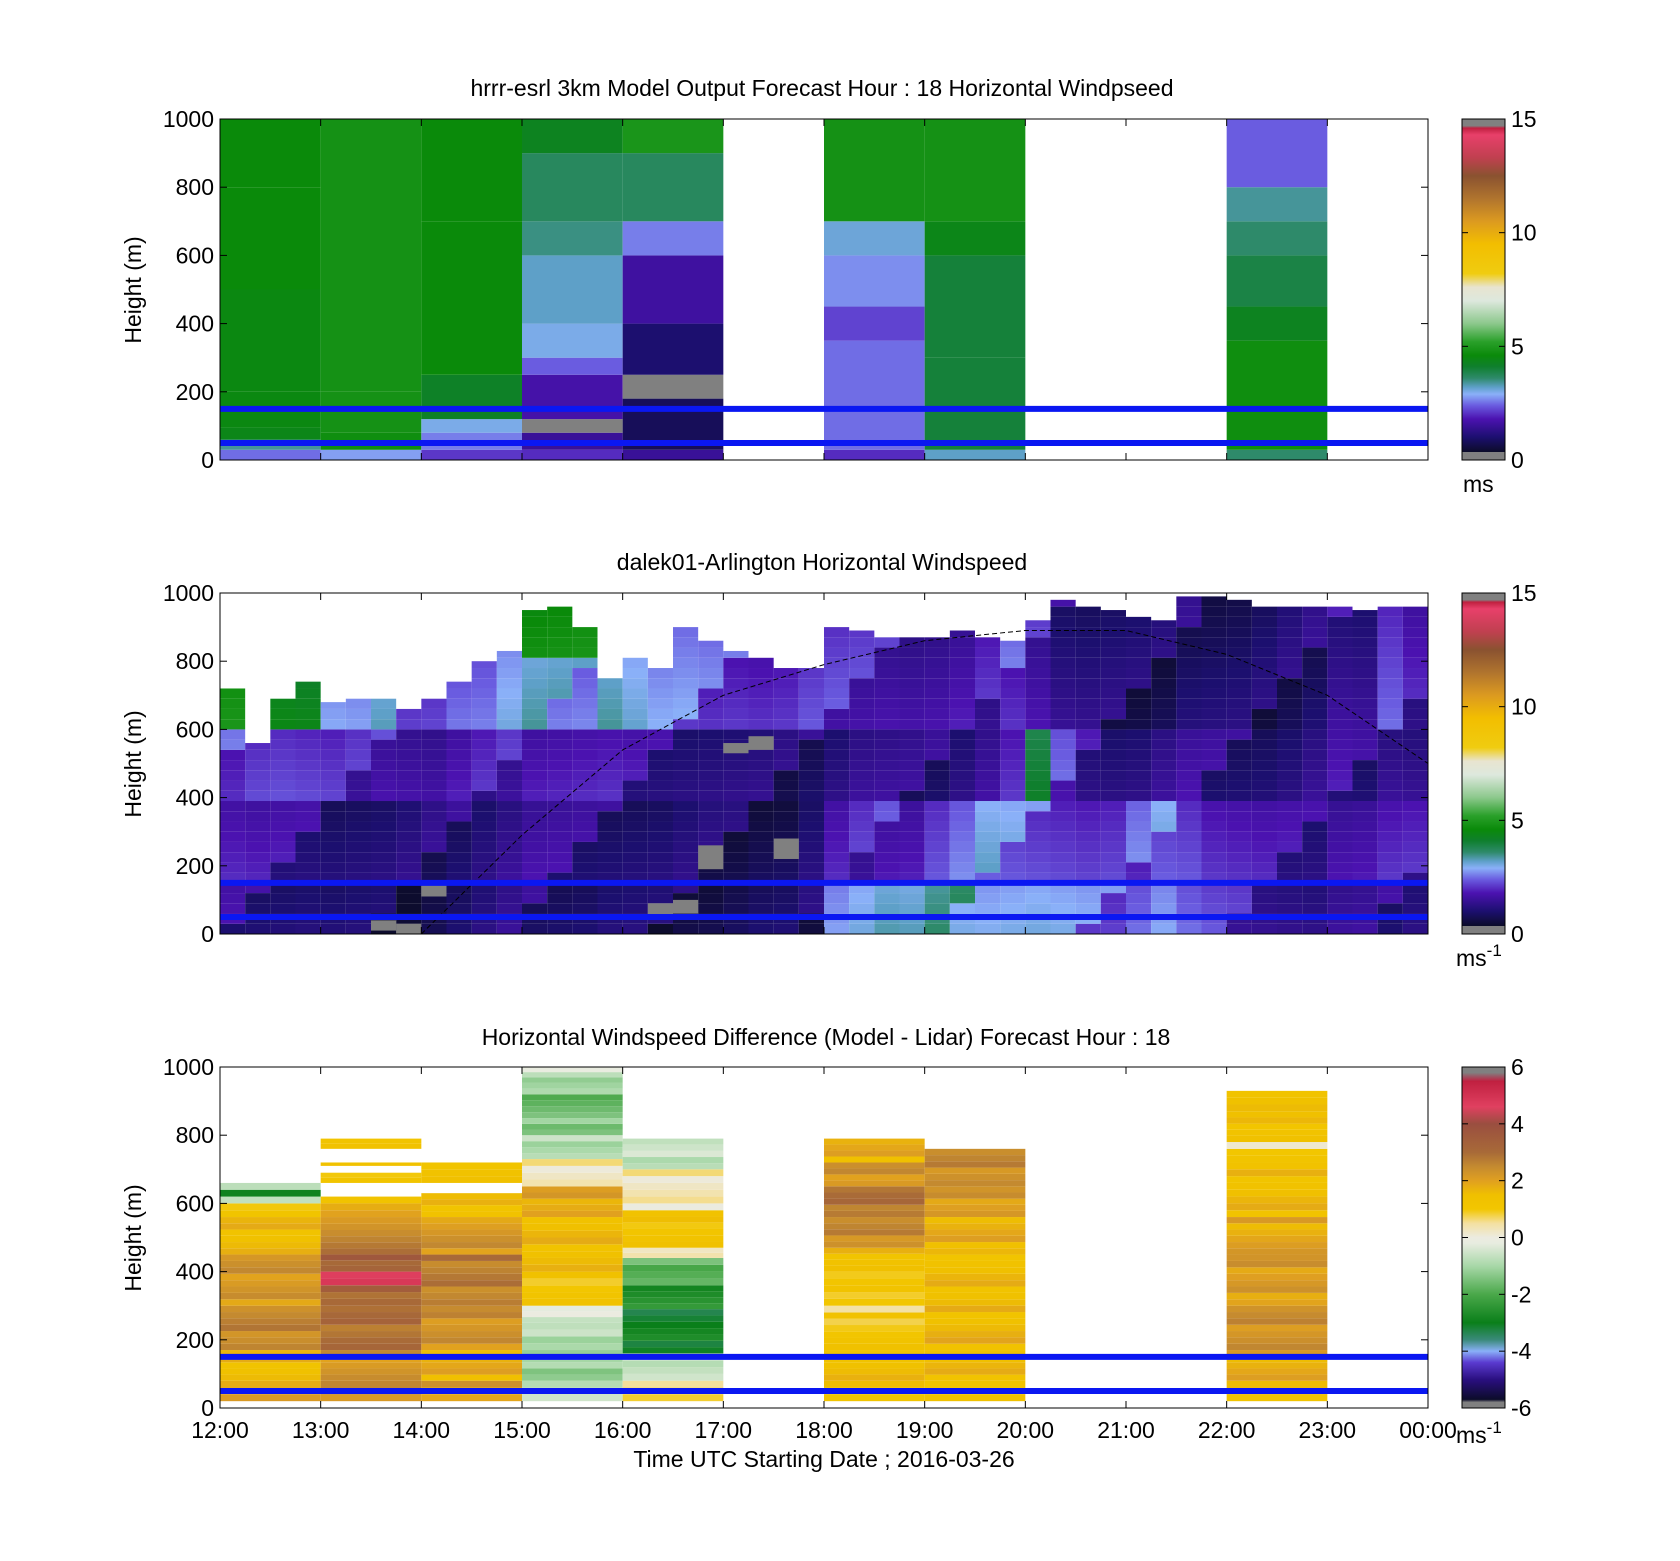  I want to click on y-tick-label: 400, so click(195, 324).